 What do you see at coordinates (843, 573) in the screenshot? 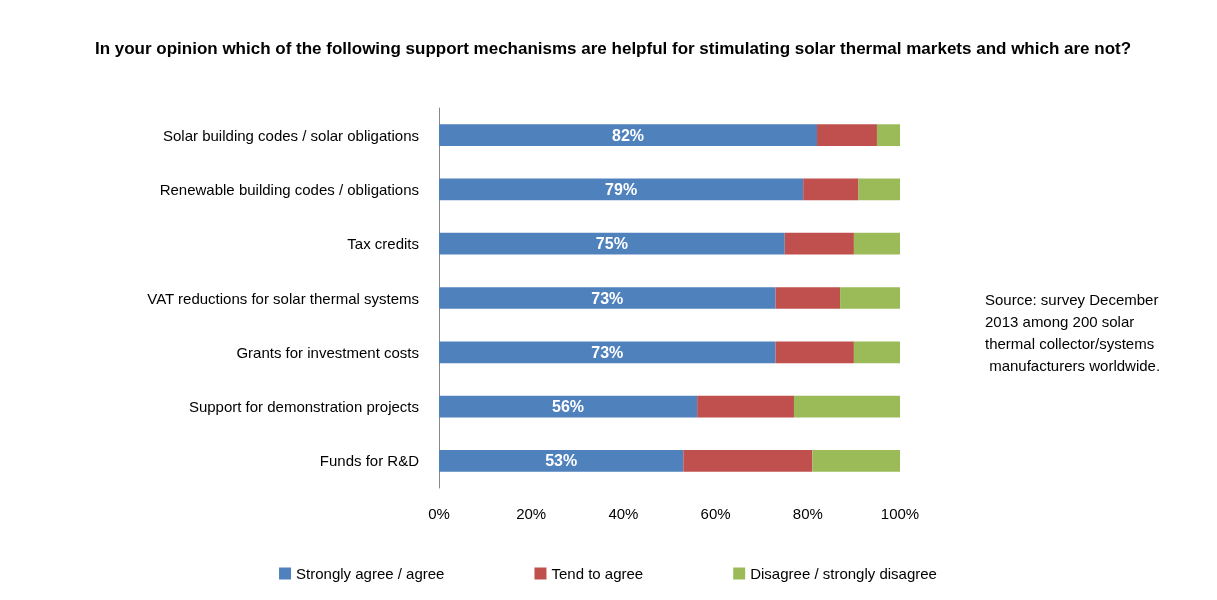
I see `legend-label: Disagree / strongly disagree` at bounding box center [843, 573].